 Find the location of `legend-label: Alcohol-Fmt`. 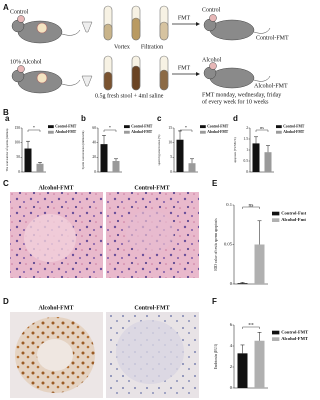

legend-label: Alcohol-Fmt is located at coordinates (293, 219).